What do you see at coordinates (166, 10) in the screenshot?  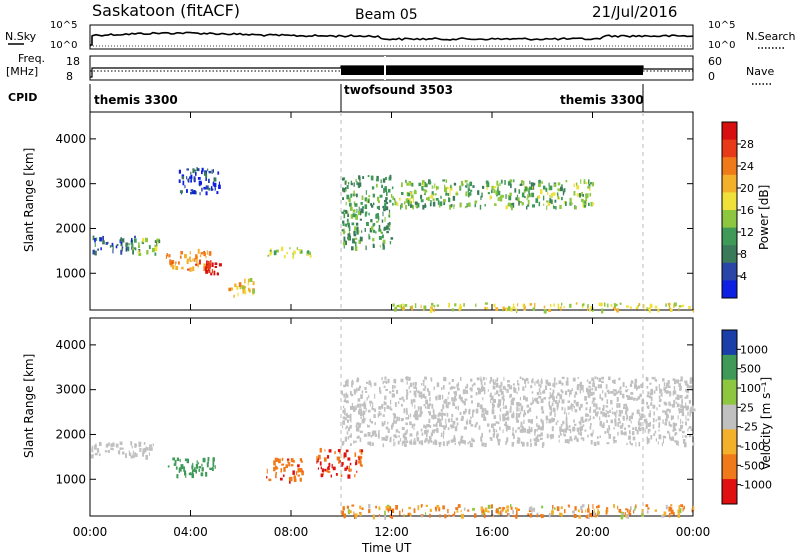 I see `site-title: Saskatoon (fitACF)` at bounding box center [166, 10].